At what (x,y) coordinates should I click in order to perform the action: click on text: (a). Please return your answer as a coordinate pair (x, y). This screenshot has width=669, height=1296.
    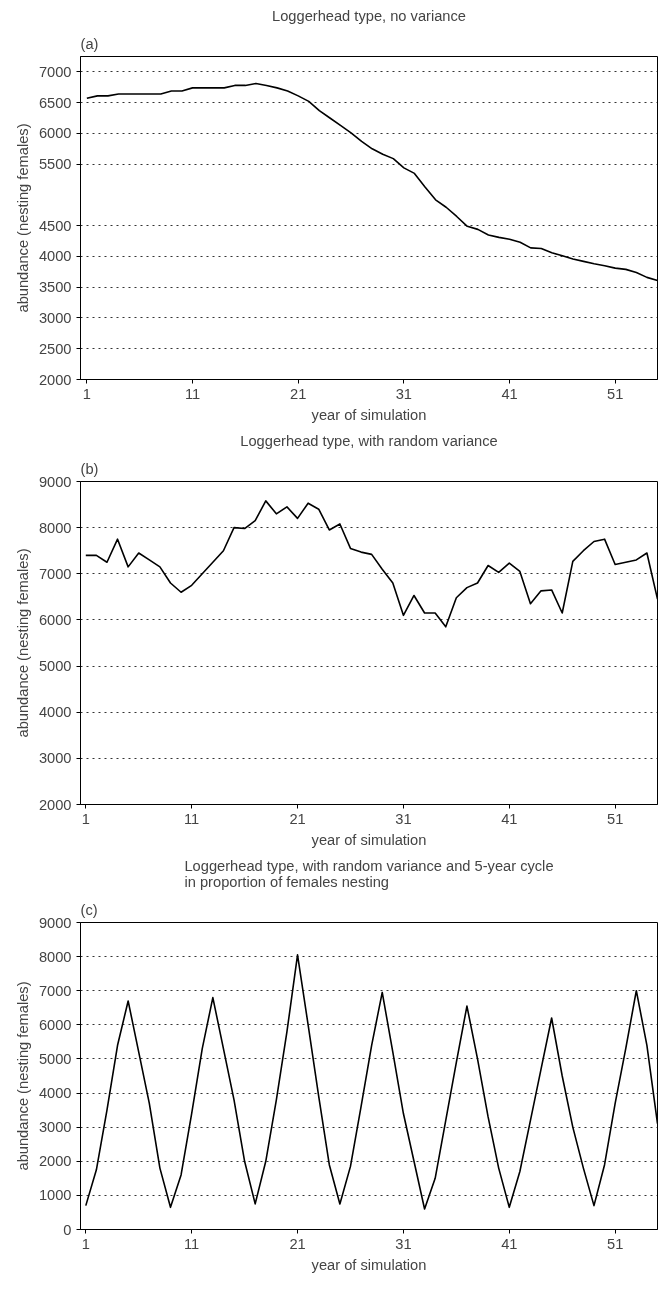
    Looking at the image, I should click on (89, 43).